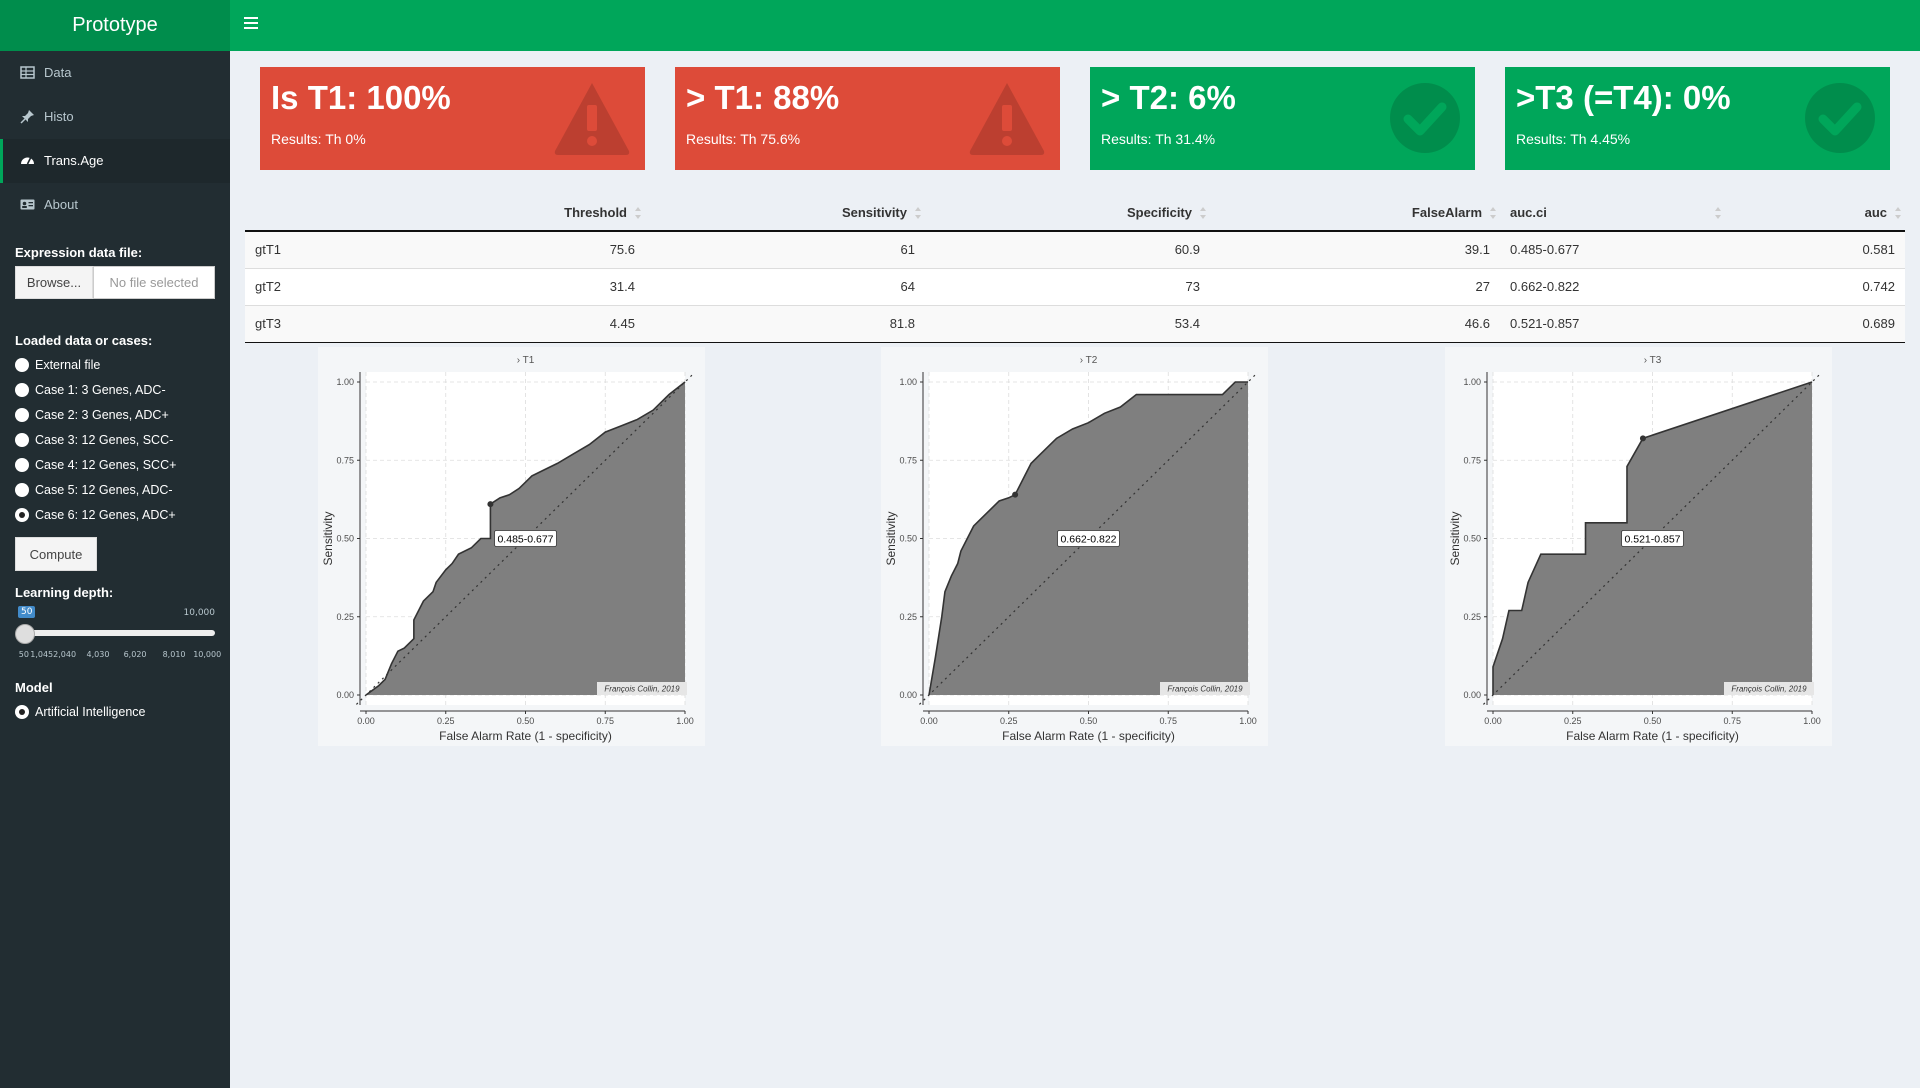 The height and width of the screenshot is (1088, 1920). Describe the element at coordinates (1355, 213) in the screenshot. I see `column-header-falsealarm: FalseAlarm` at that location.